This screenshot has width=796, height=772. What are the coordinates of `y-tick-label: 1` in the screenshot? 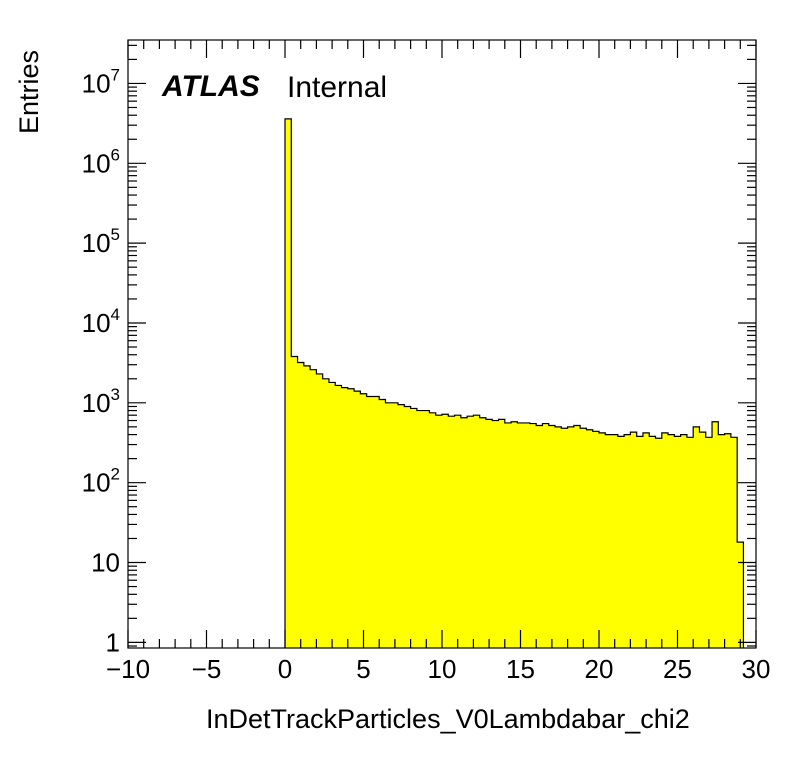 It's located at (113, 642).